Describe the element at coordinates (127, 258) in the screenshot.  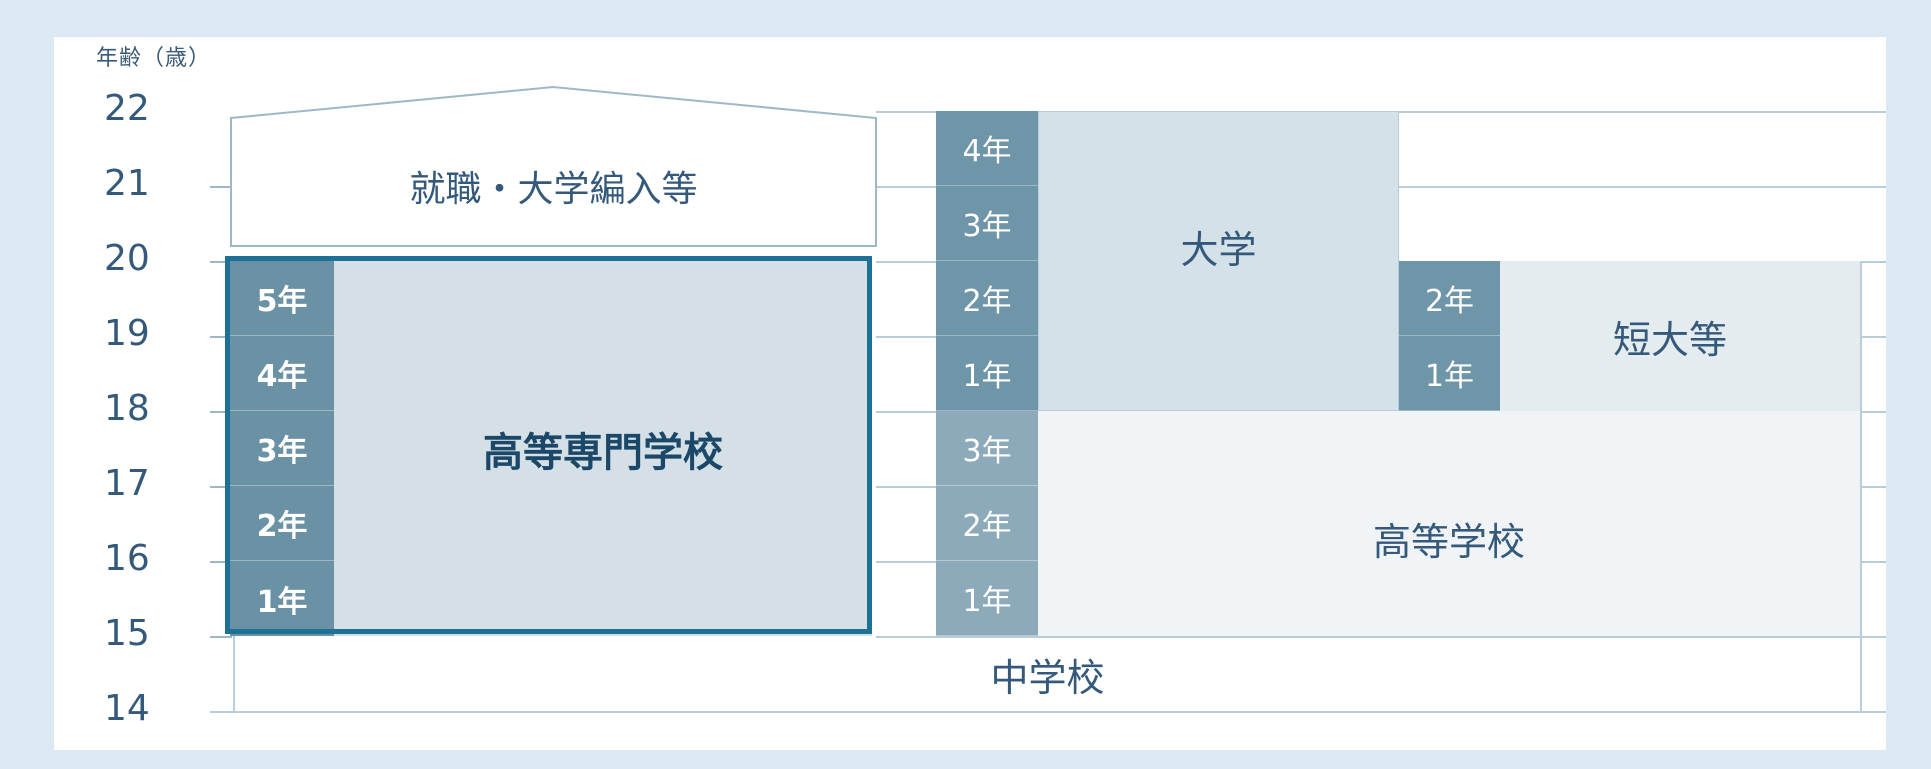
I see `age-tick-20: 20` at that location.